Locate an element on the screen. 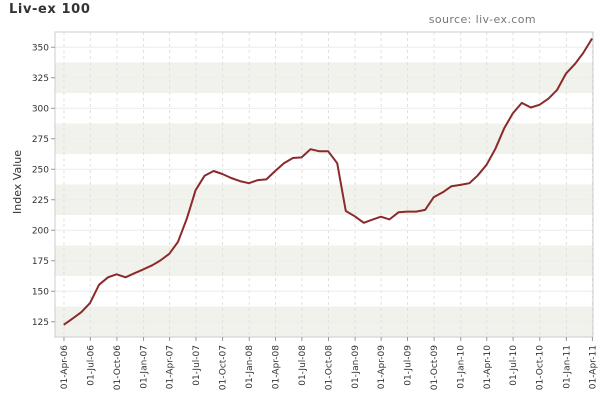 The image size is (600, 400). x-tick-label: 01-Oct-07 is located at coordinates (224, 367).